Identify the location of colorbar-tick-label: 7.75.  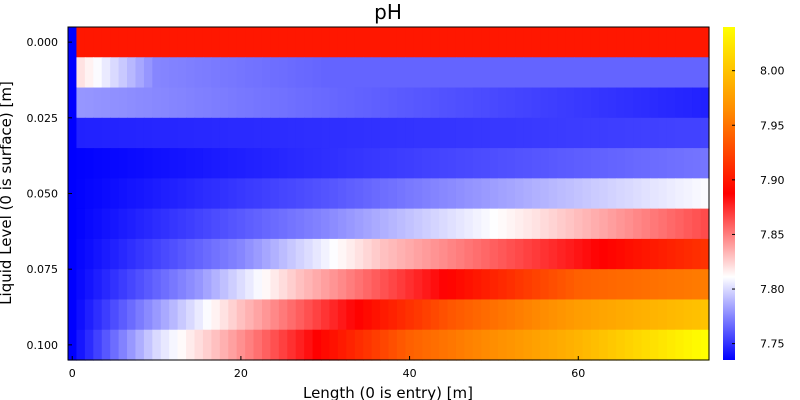
(772, 344).